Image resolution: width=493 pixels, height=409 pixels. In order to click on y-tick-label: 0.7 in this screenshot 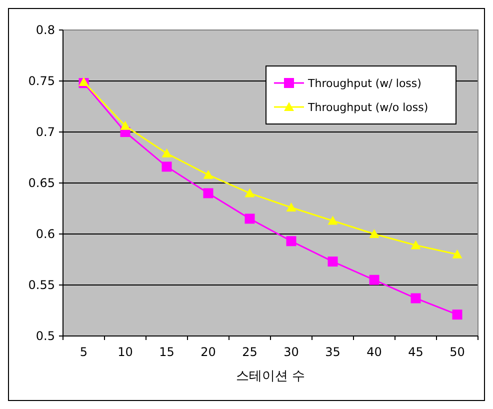, I will do `click(45, 132)`.